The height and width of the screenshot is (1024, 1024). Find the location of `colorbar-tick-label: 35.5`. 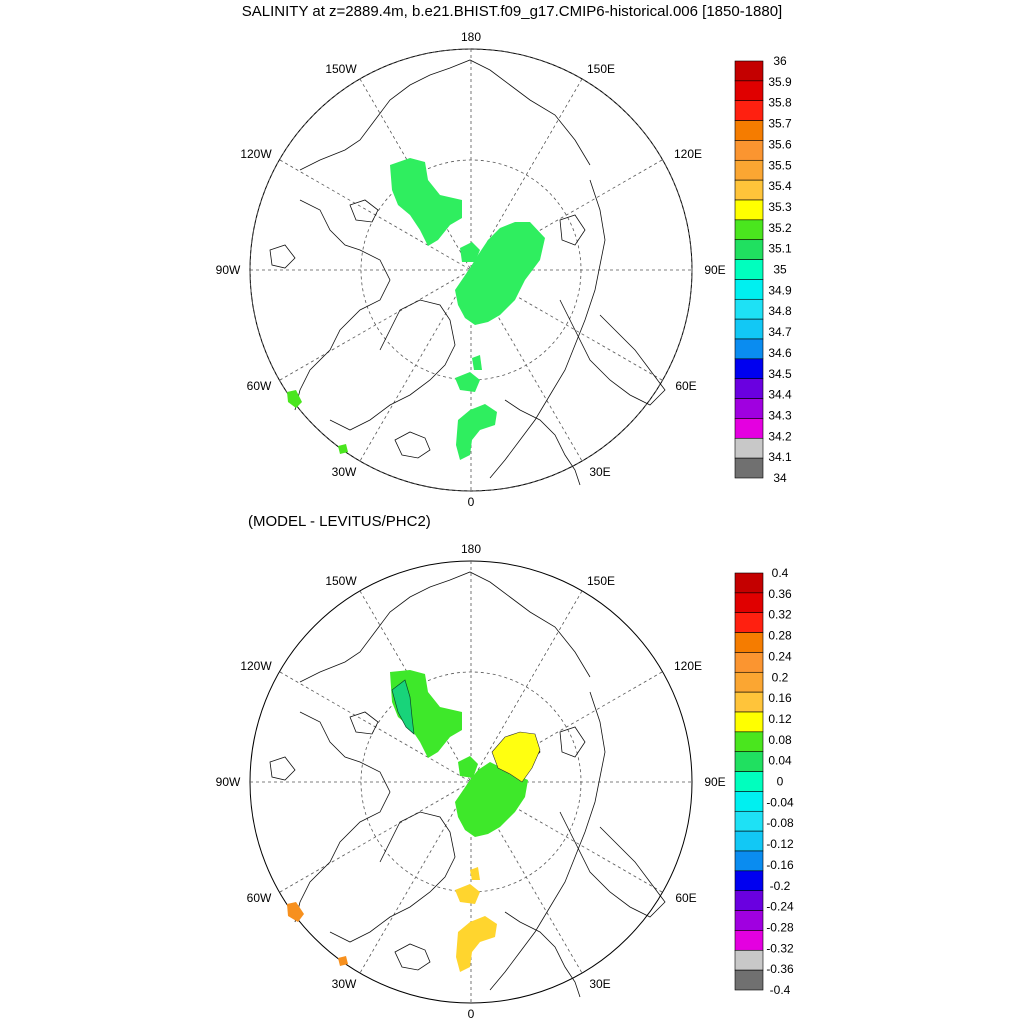

colorbar-tick-label: 35.5 is located at coordinates (780, 165).